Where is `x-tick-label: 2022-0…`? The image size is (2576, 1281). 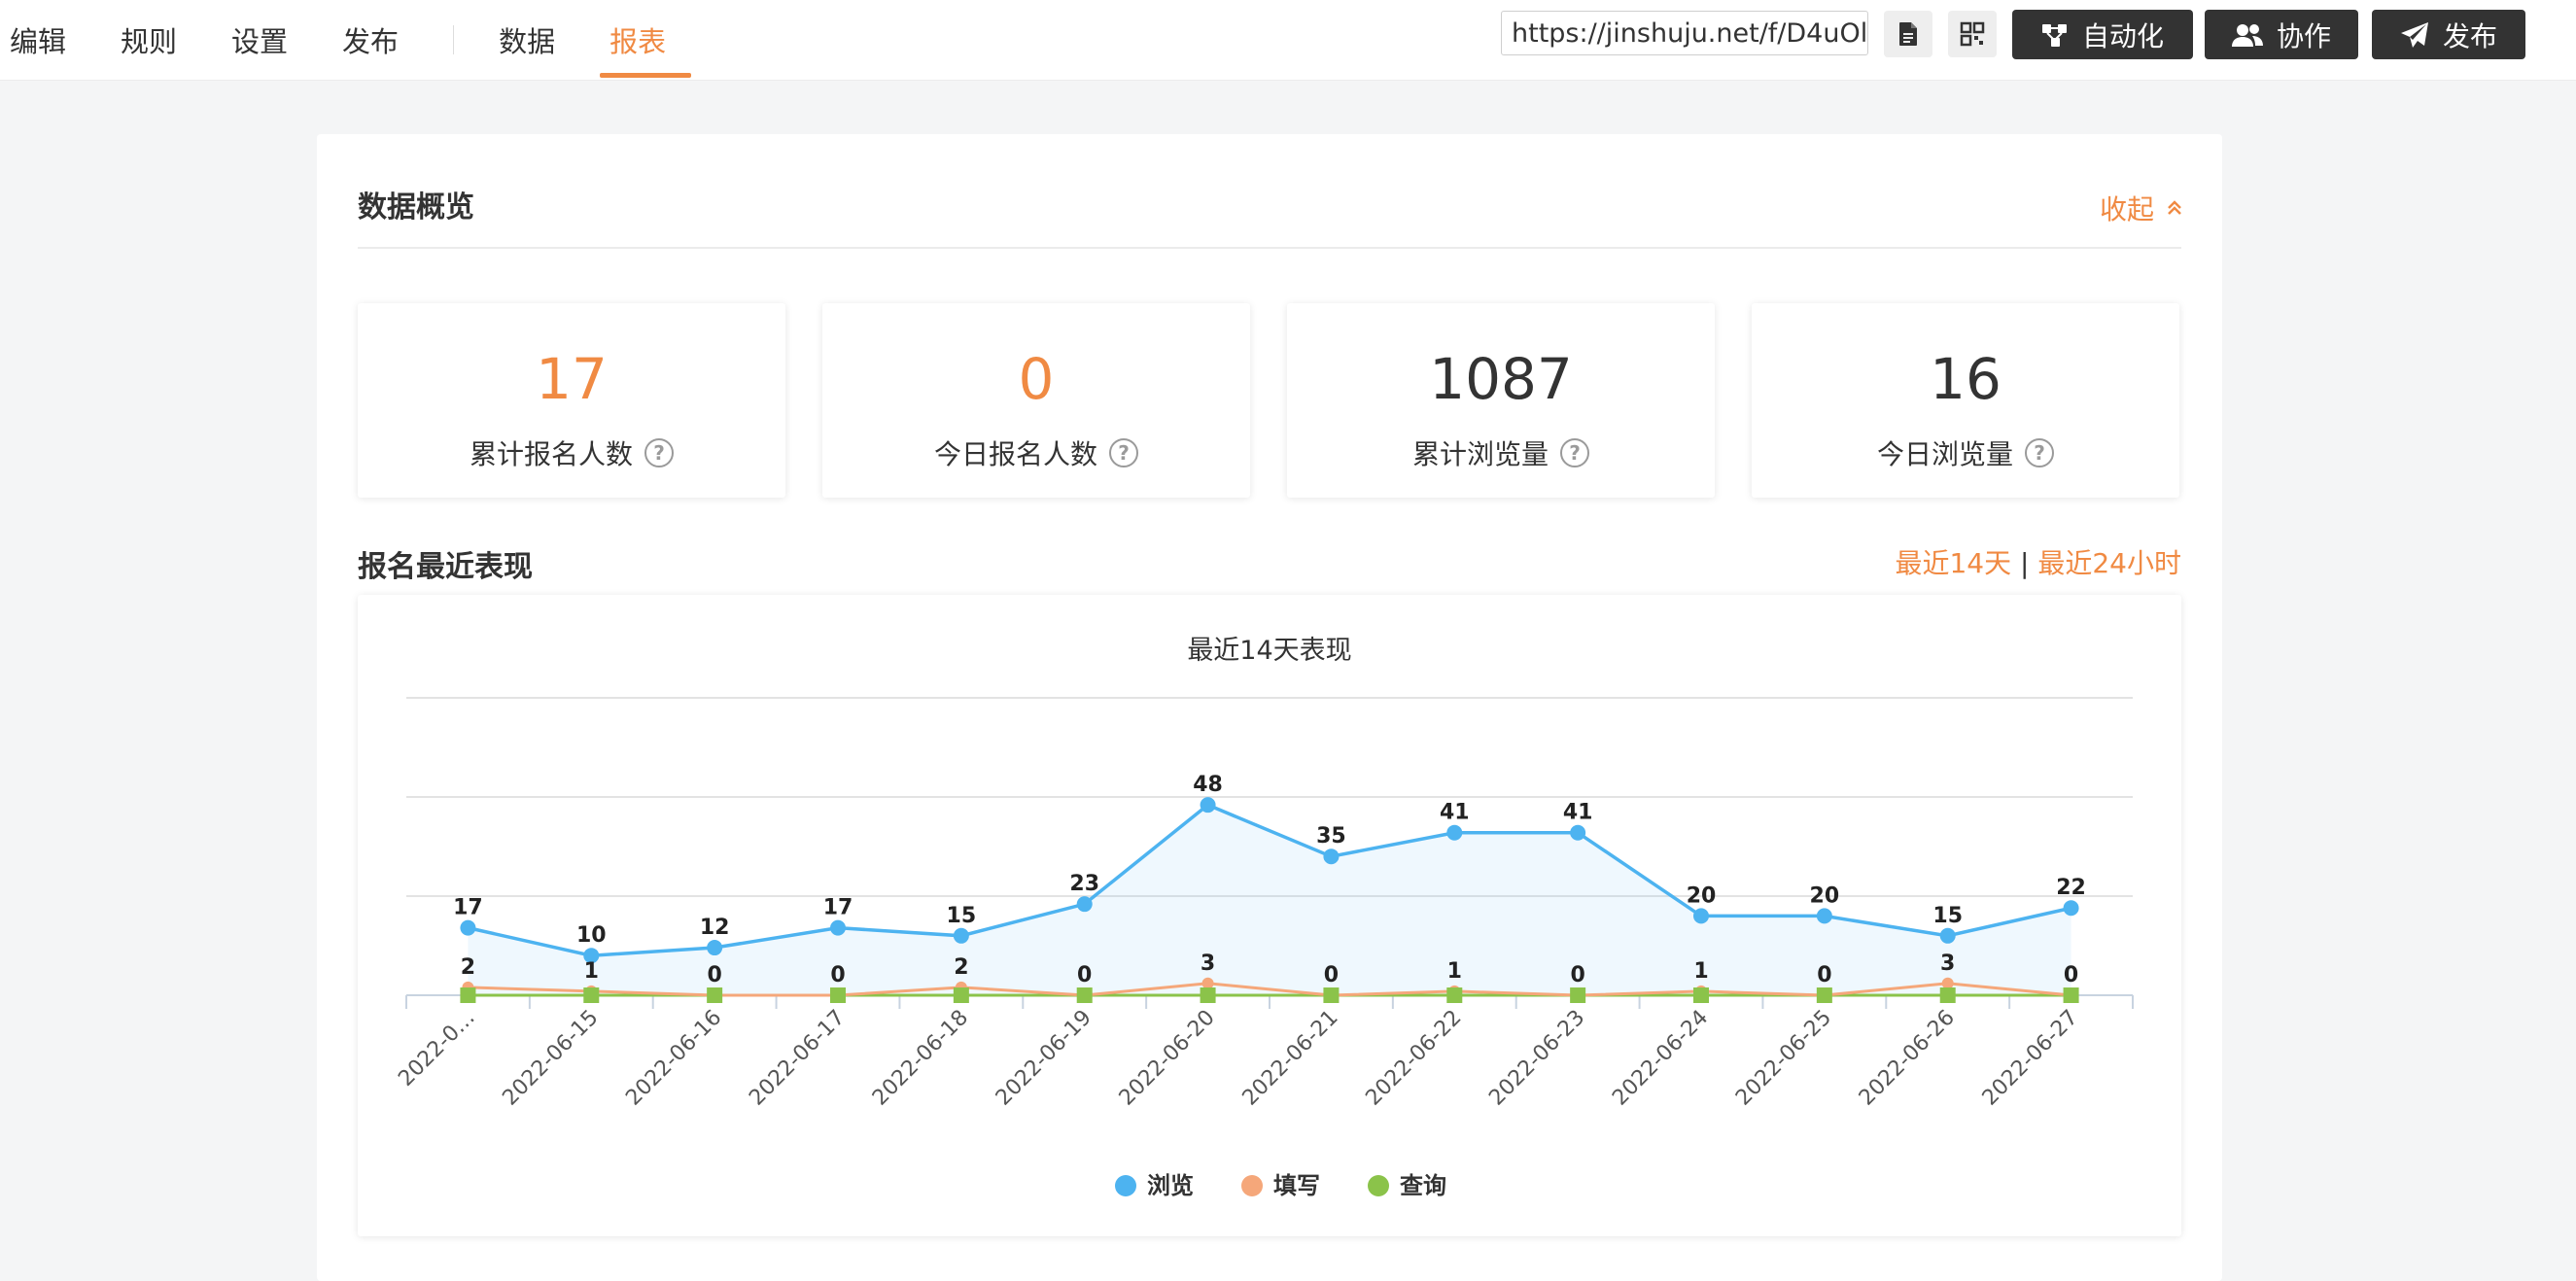
x-tick-label: 2022-0… is located at coordinates (436, 1048).